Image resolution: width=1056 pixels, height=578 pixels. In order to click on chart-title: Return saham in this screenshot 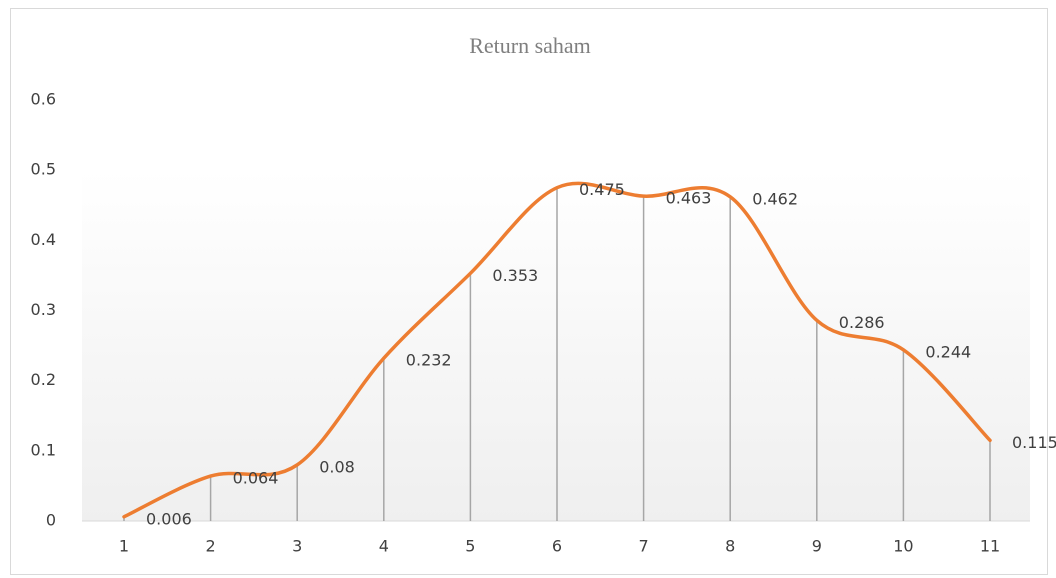, I will do `click(530, 45)`.